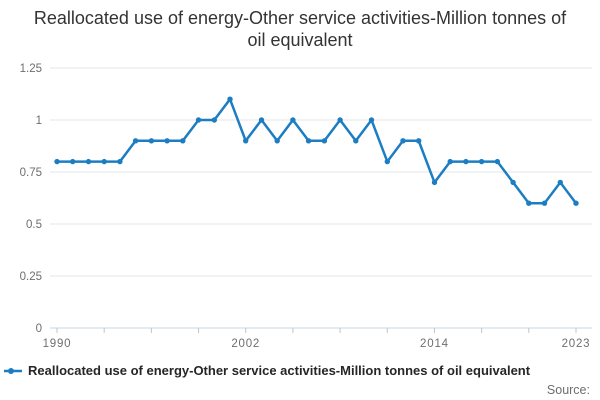  I want to click on legend-line-dot-icon, so click(13, 370).